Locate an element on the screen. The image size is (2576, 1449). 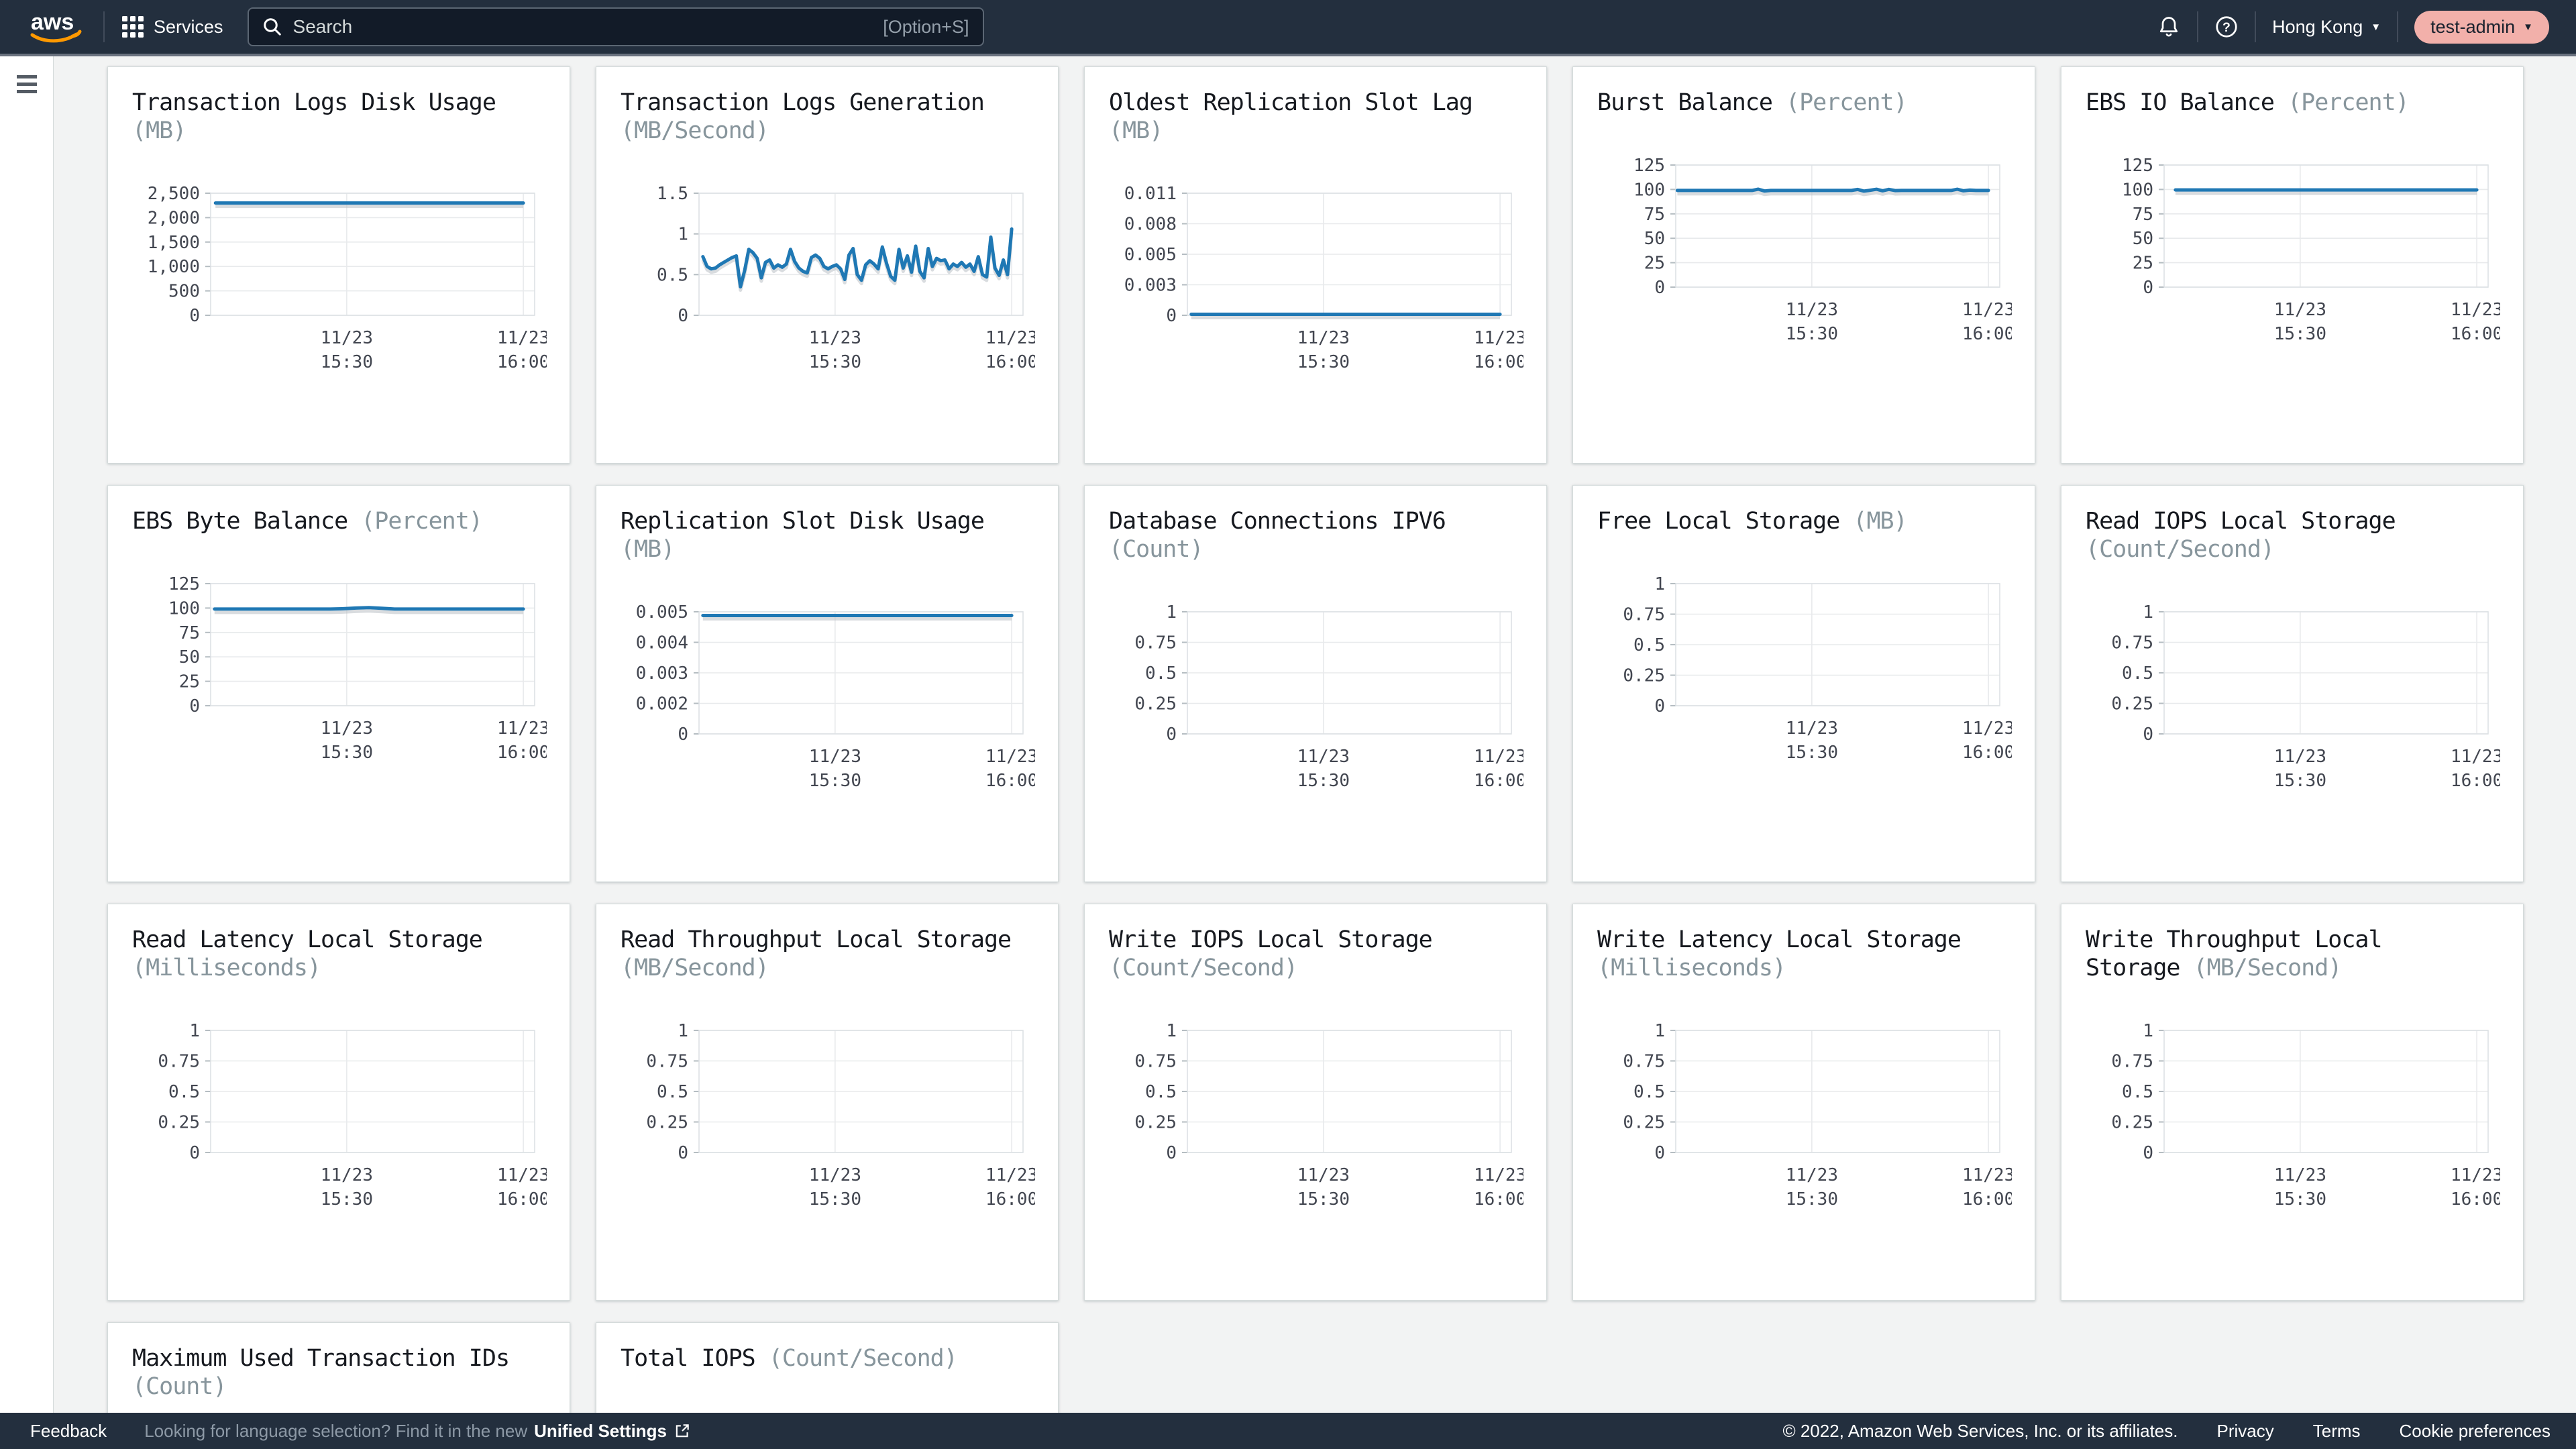
terms-link: Terms is located at coordinates (2336, 1430).